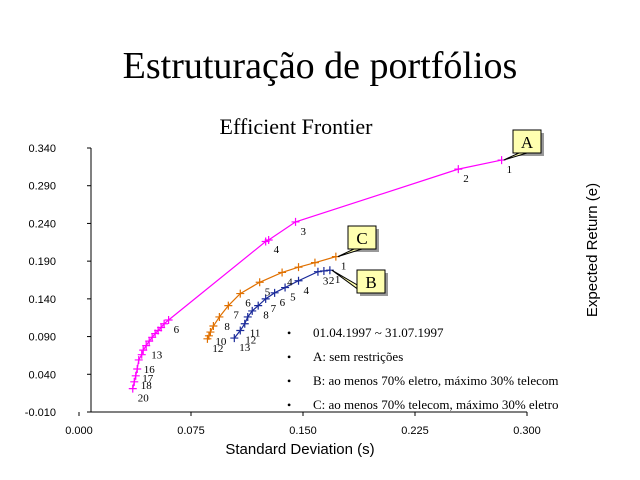 This screenshot has width=640, height=480. What do you see at coordinates (42, 224) in the screenshot?
I see `y-tick-label: 0.240` at bounding box center [42, 224].